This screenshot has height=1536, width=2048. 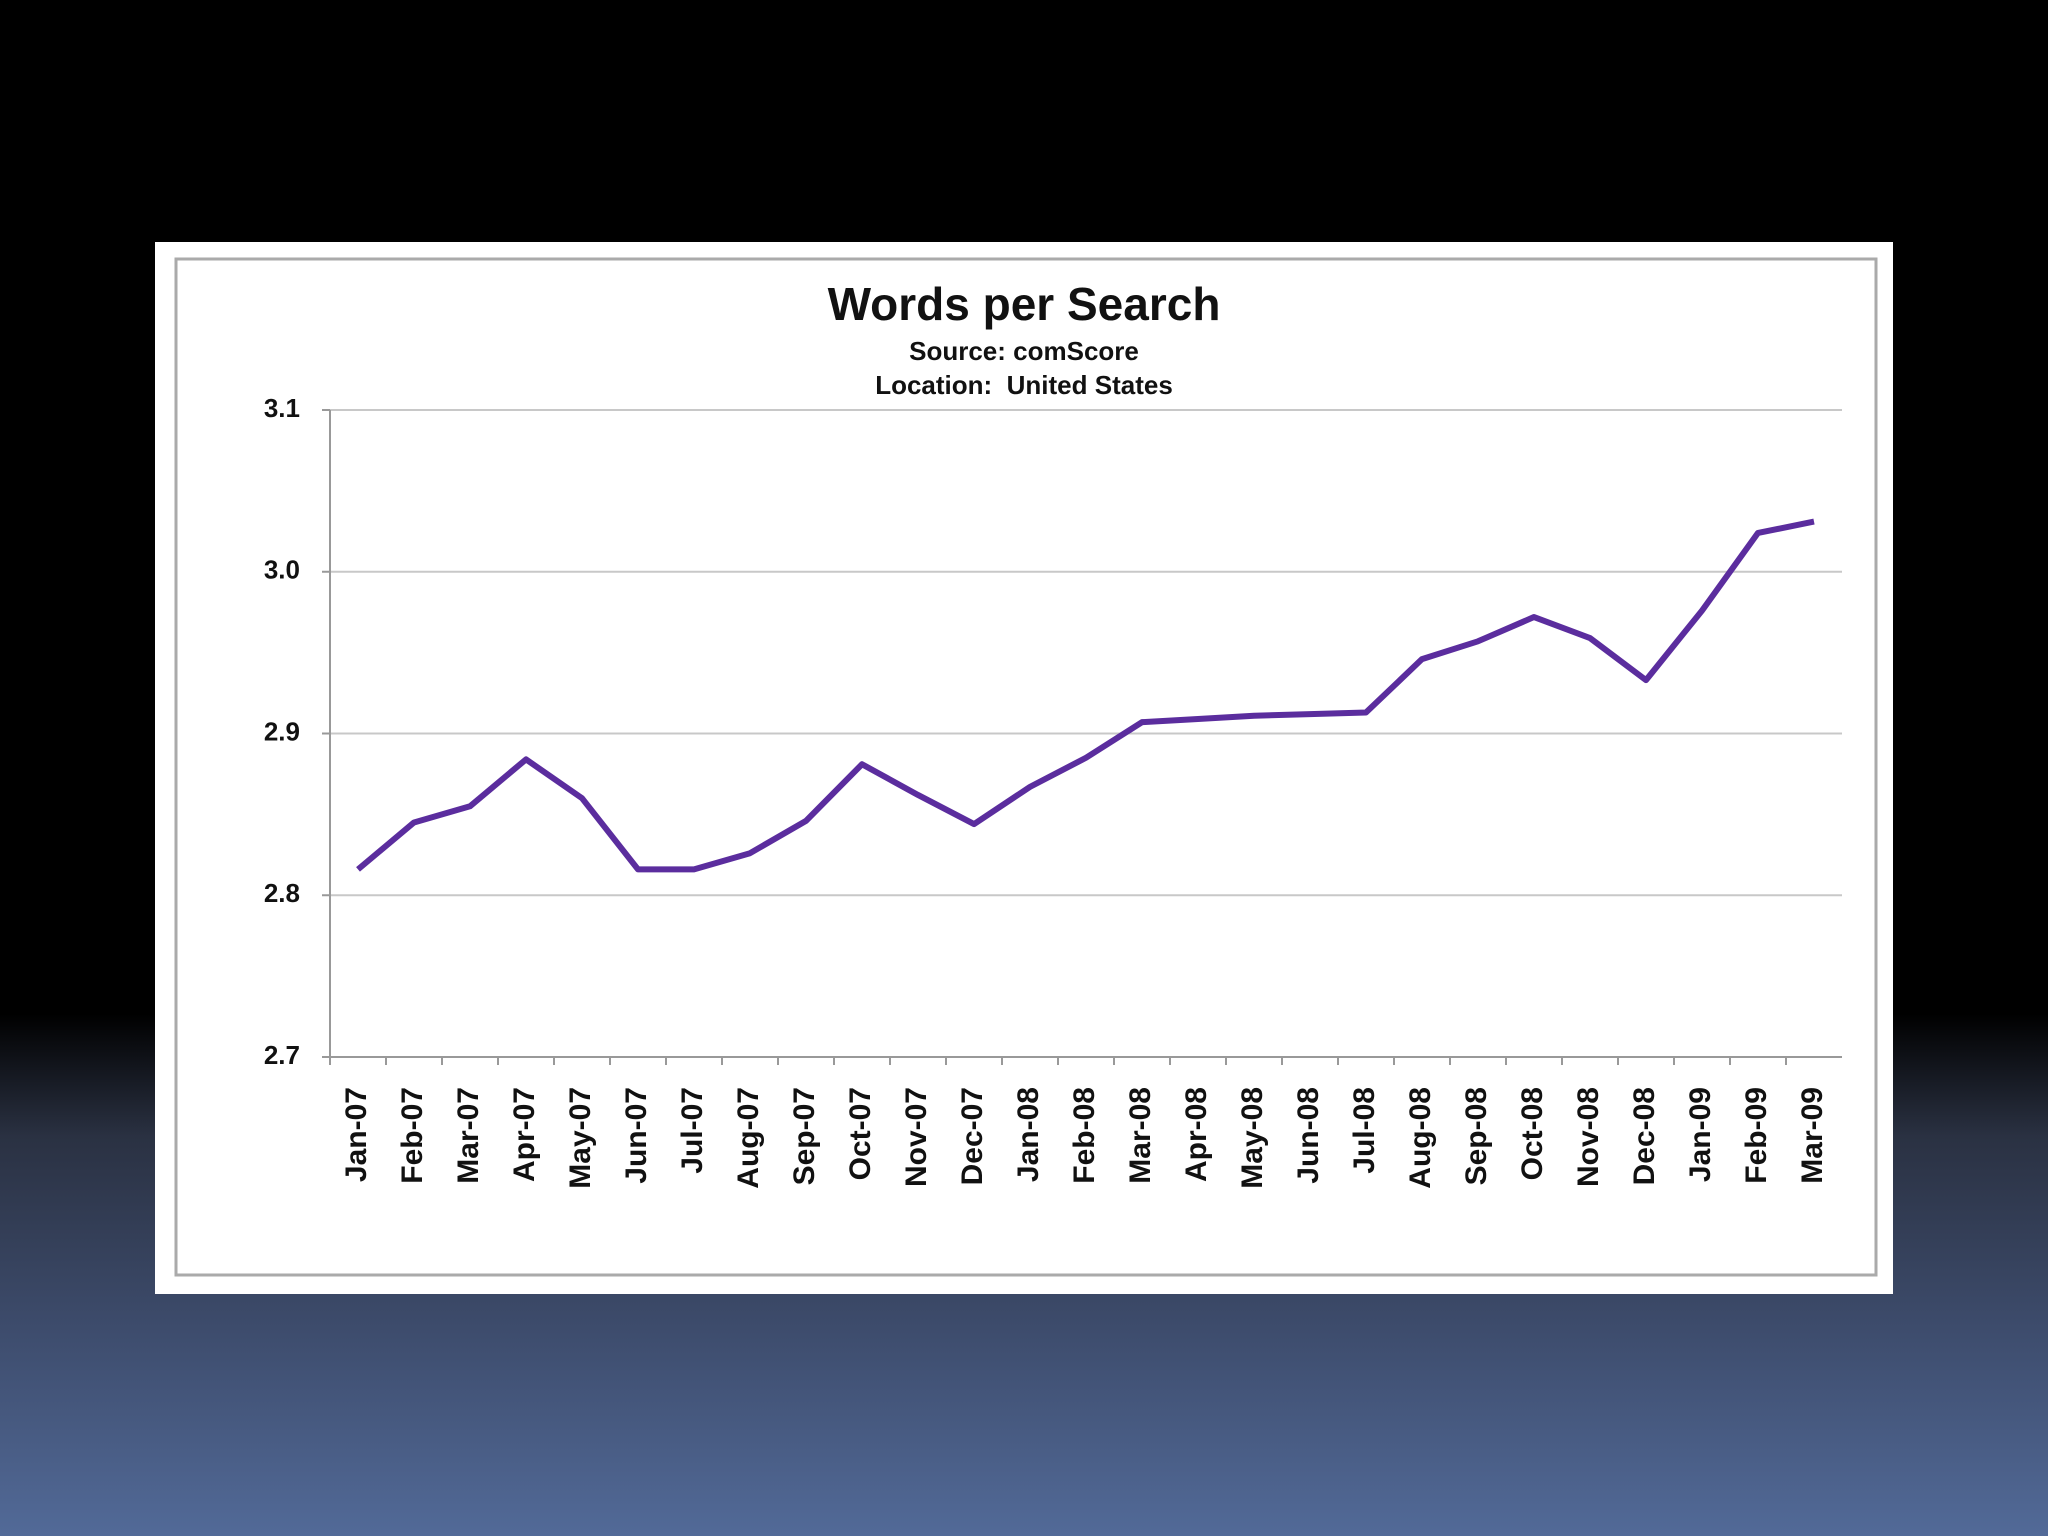 I want to click on x-tick-label: Apr-07, so click(x=524, y=1134).